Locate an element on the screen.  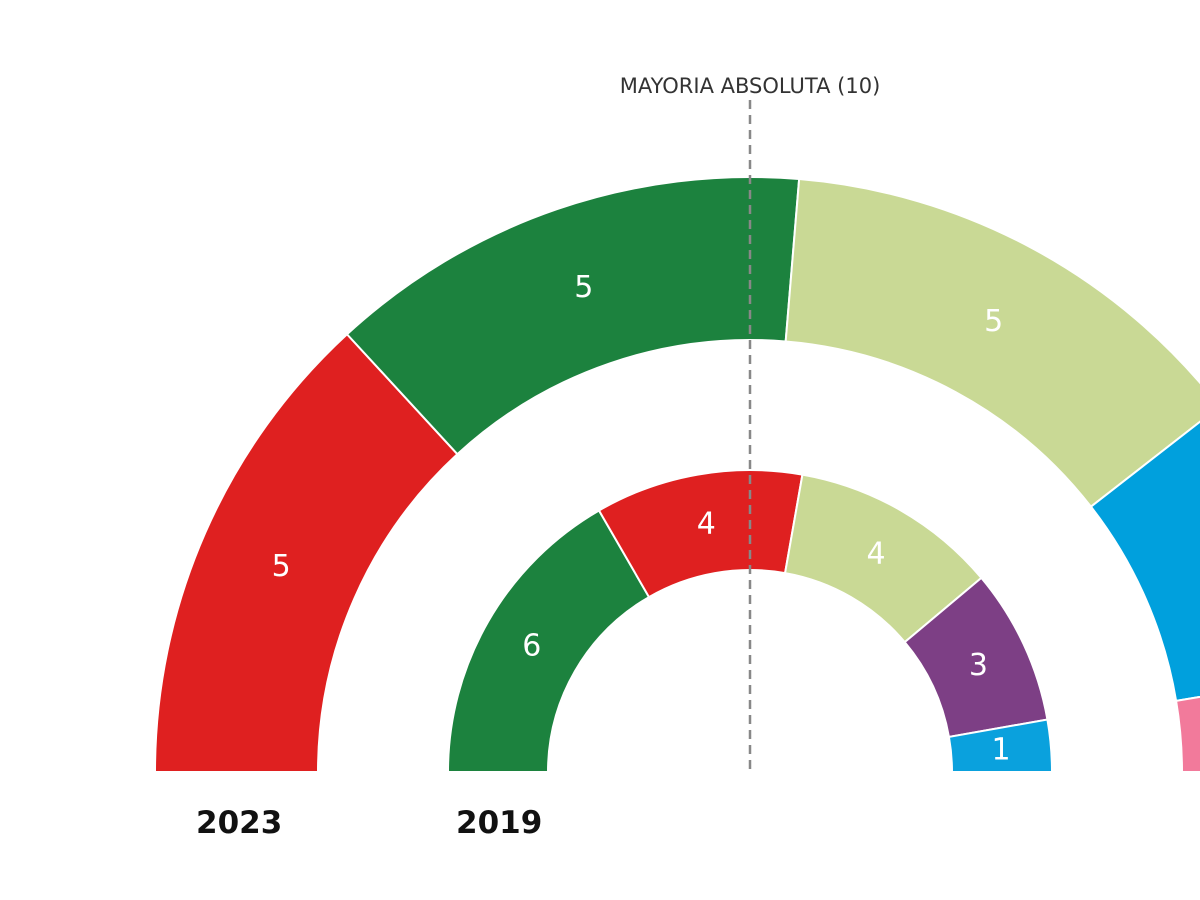
seat-label-2019-4: 3 is located at coordinates (978, 665).